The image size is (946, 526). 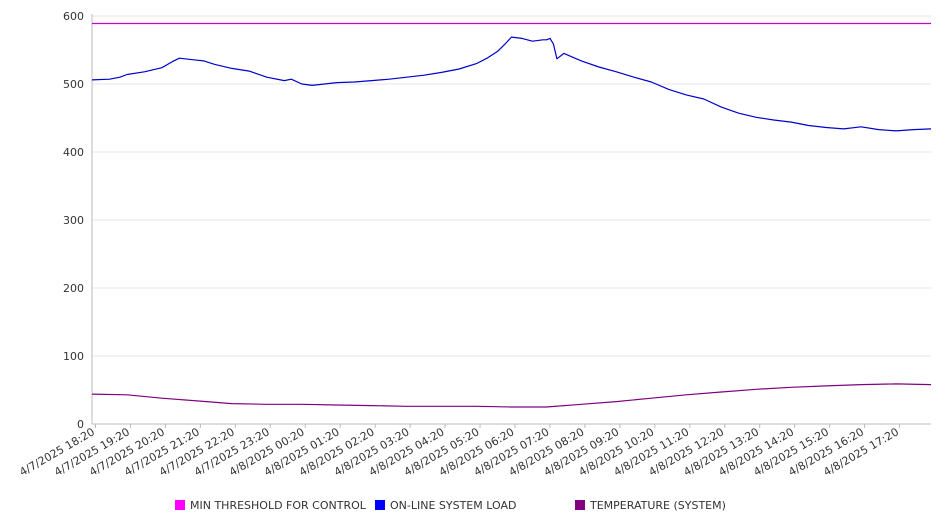 What do you see at coordinates (73, 152) in the screenshot?
I see `y-tick-label: 400` at bounding box center [73, 152].